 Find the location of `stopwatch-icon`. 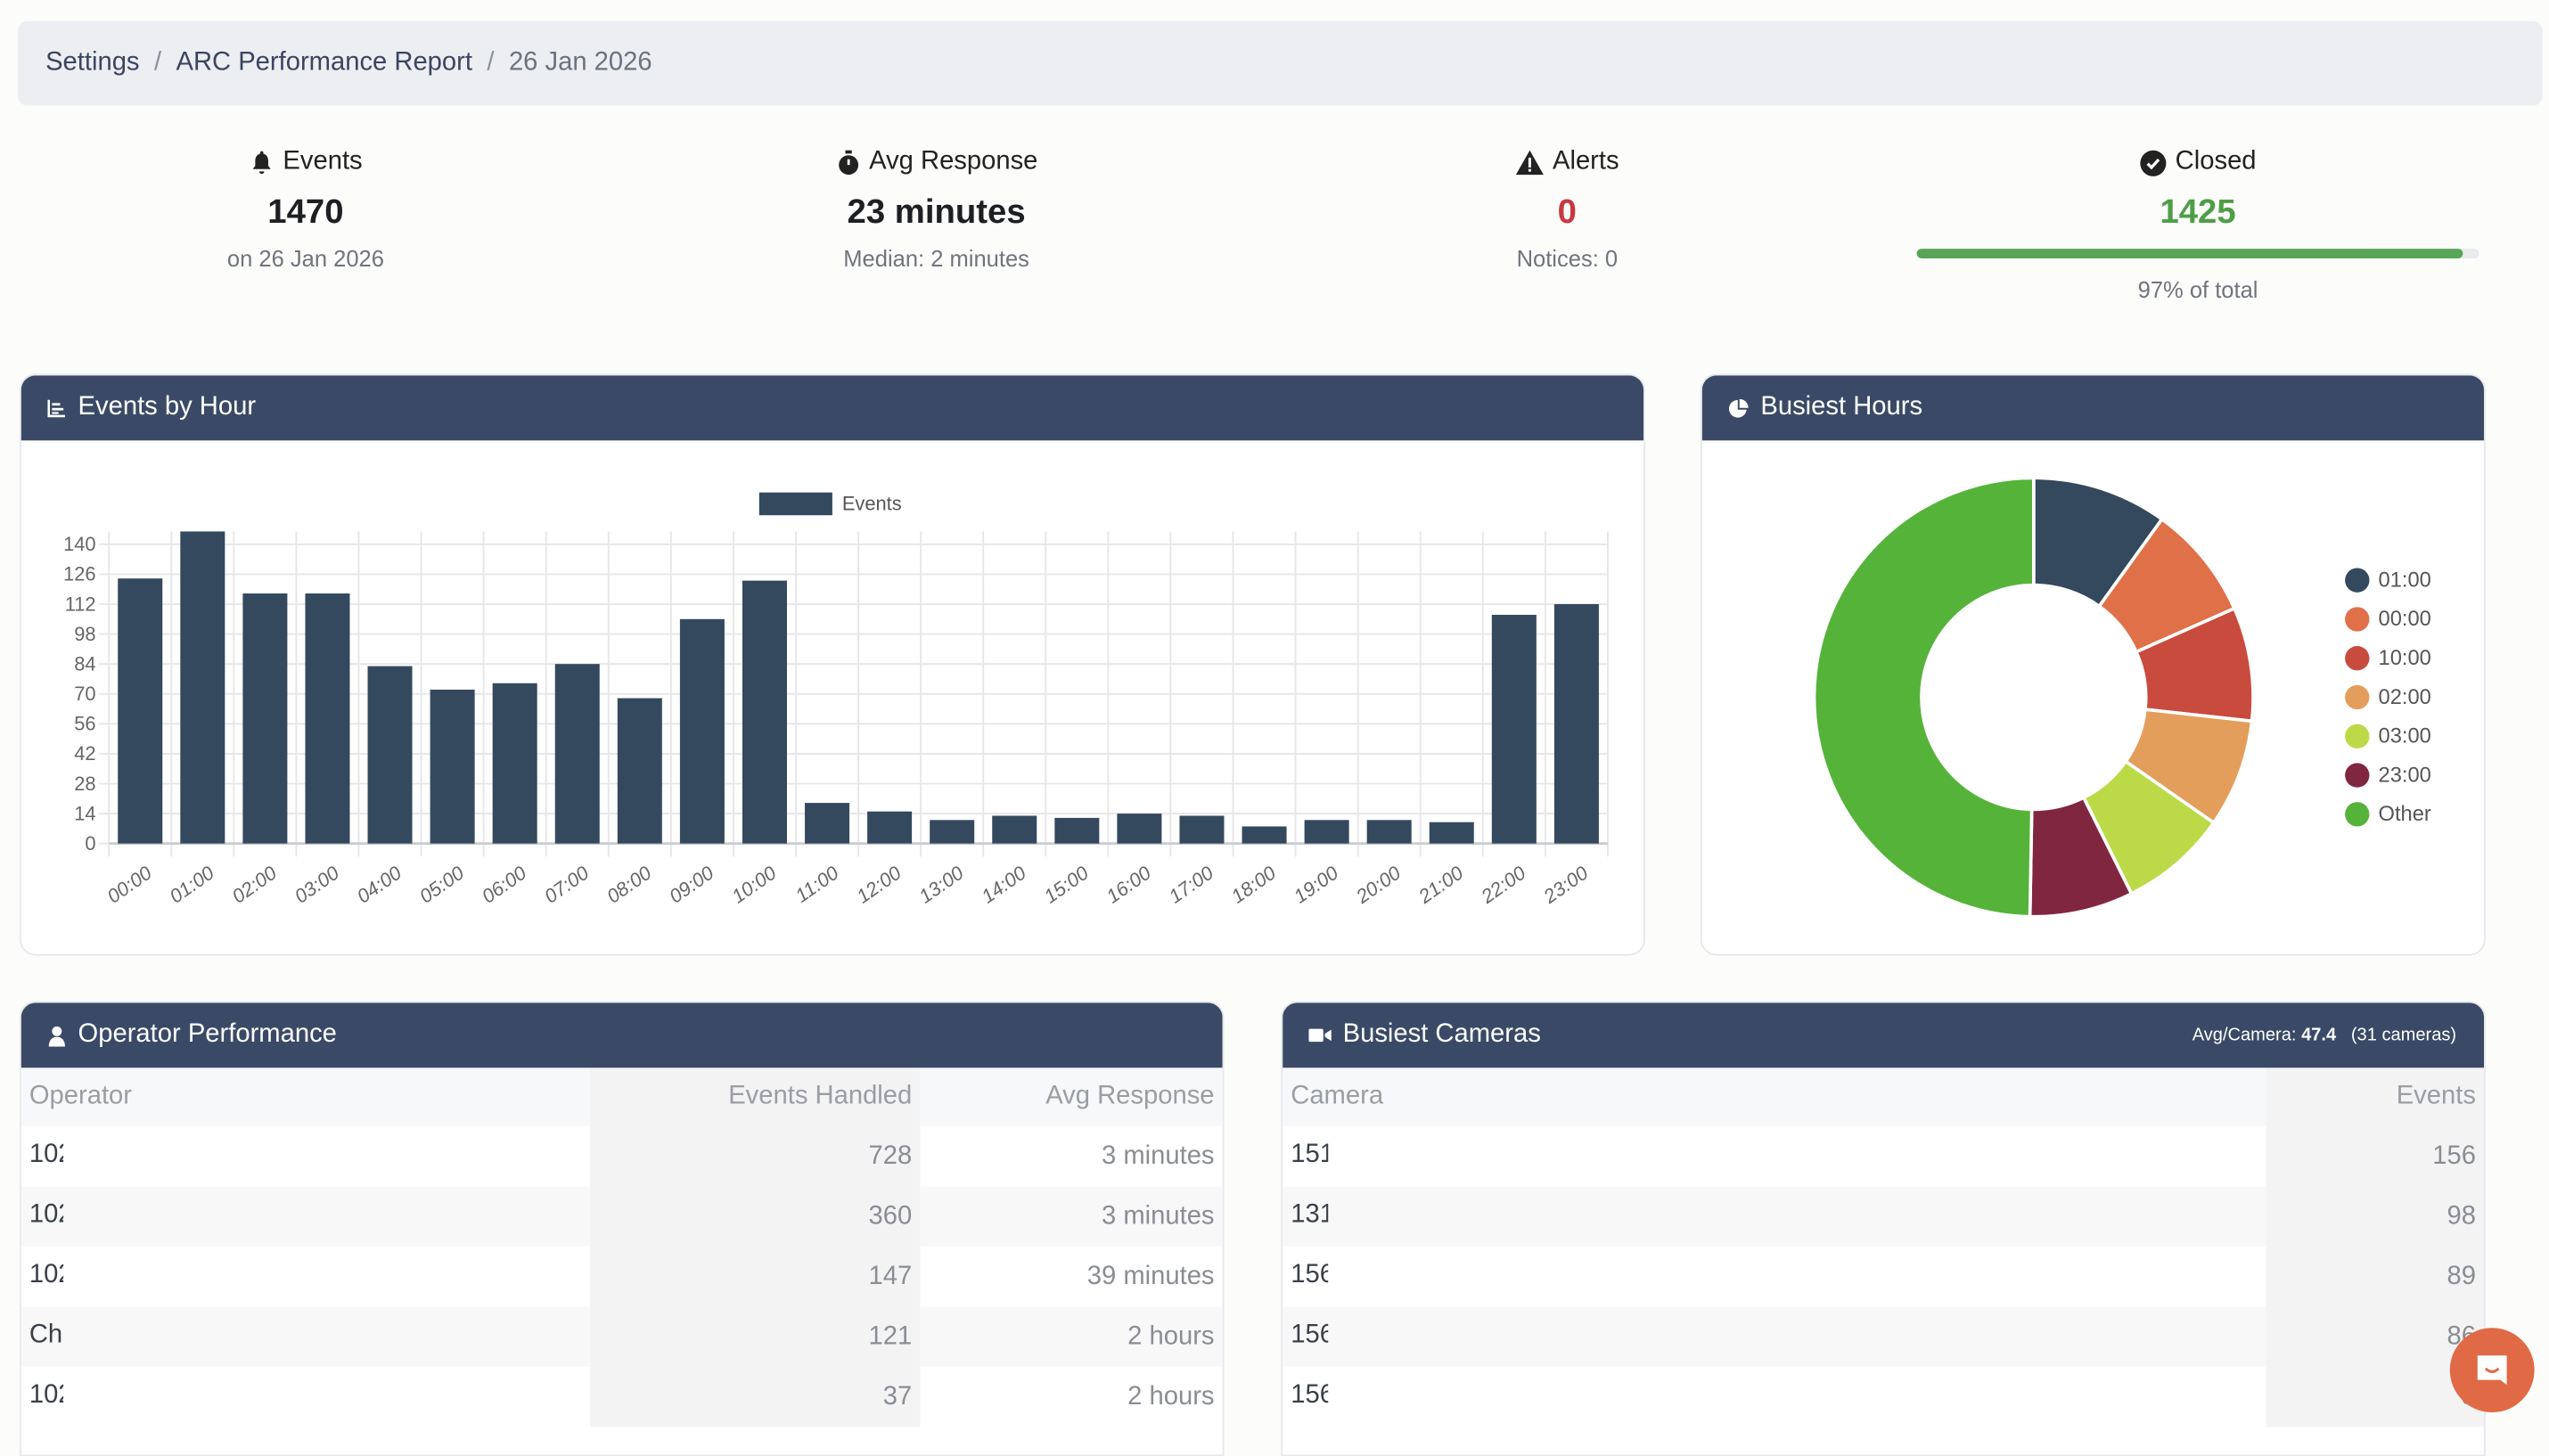

stopwatch-icon is located at coordinates (848, 163).